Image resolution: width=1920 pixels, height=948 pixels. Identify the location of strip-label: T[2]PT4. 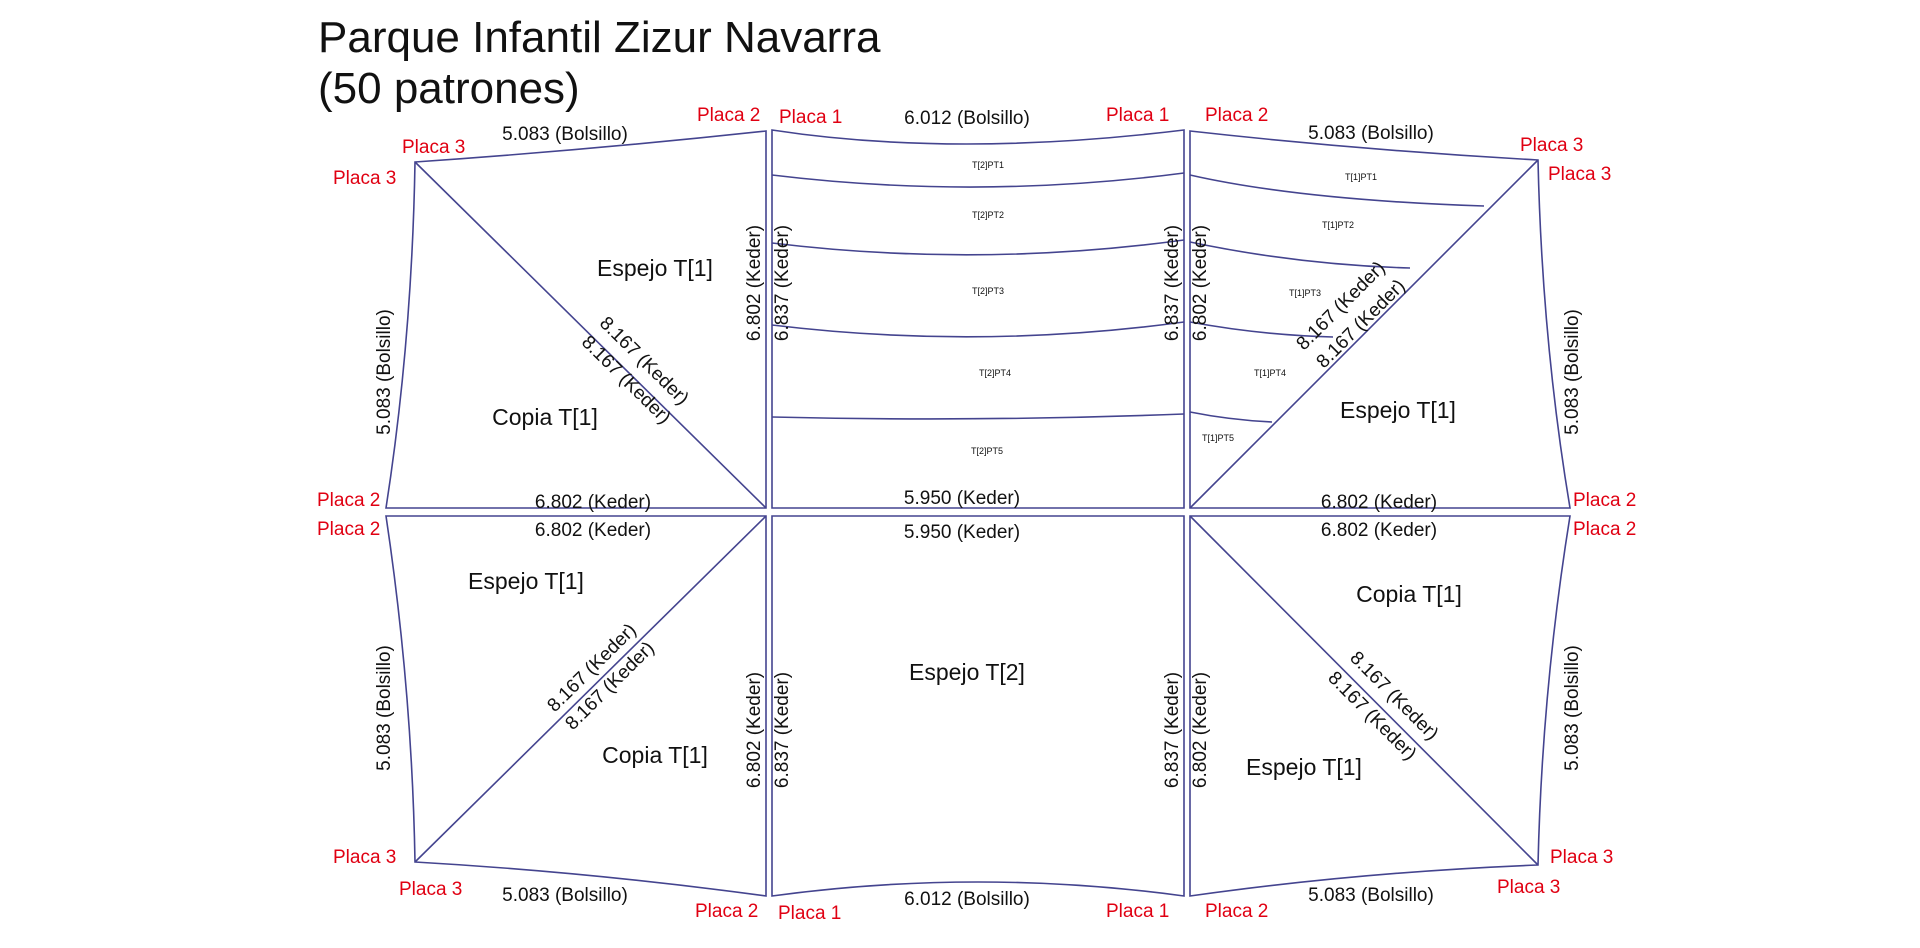
(995, 373).